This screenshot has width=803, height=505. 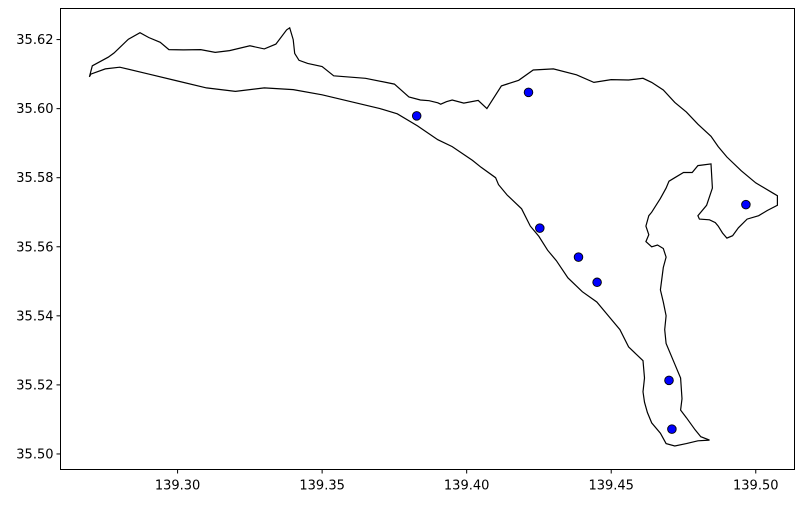 I want to click on y-tick-label: 35.62, so click(x=34, y=40).